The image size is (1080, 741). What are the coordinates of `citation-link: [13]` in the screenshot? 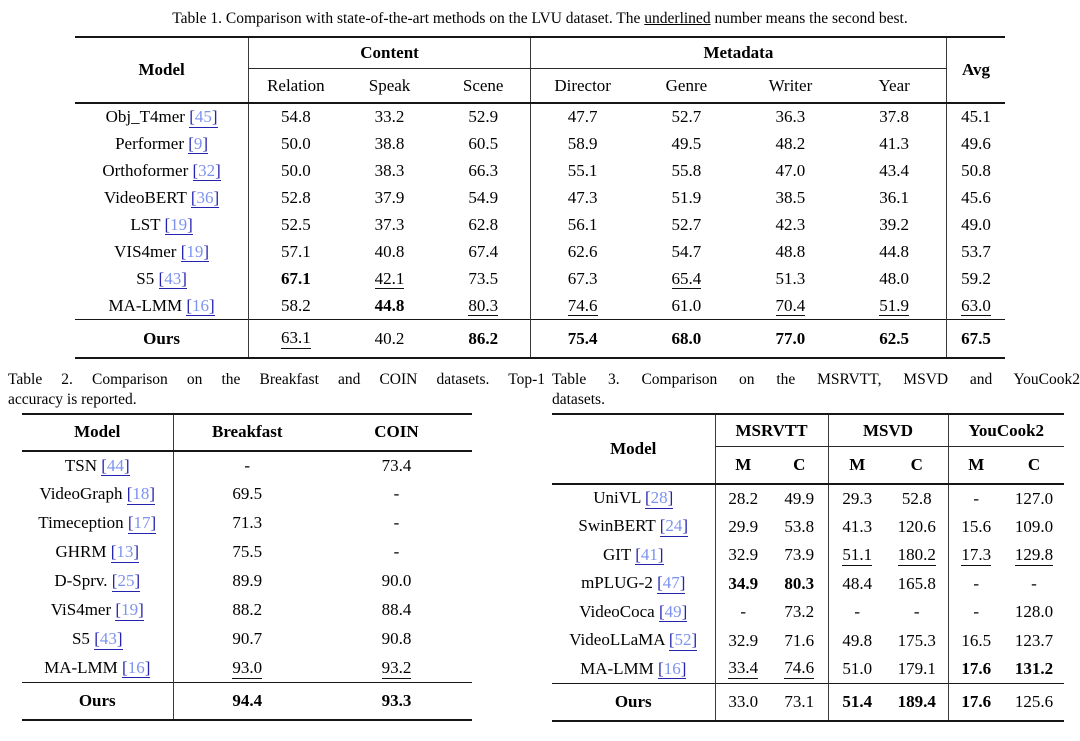 It's located at (125, 552).